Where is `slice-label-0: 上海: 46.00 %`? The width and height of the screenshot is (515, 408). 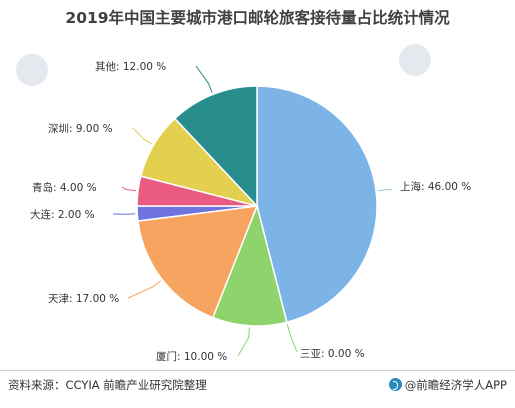
slice-label-0: 上海: 46.00 % is located at coordinates (435, 186).